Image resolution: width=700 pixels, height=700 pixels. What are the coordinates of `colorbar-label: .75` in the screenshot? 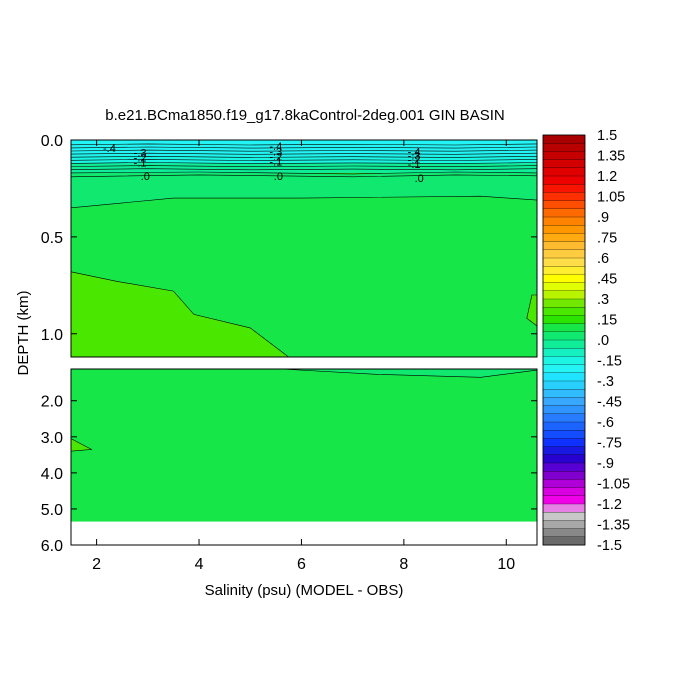 It's located at (607, 239).